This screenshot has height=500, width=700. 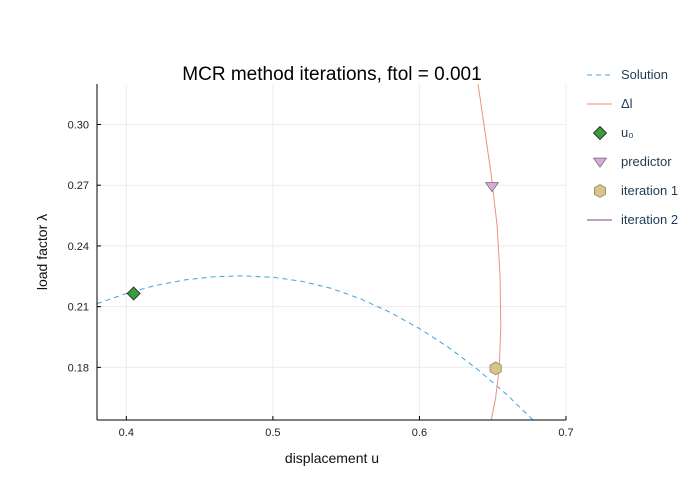 What do you see at coordinates (331, 74) in the screenshot?
I see `chart-title: MCR method iterations, ftol = 0.001` at bounding box center [331, 74].